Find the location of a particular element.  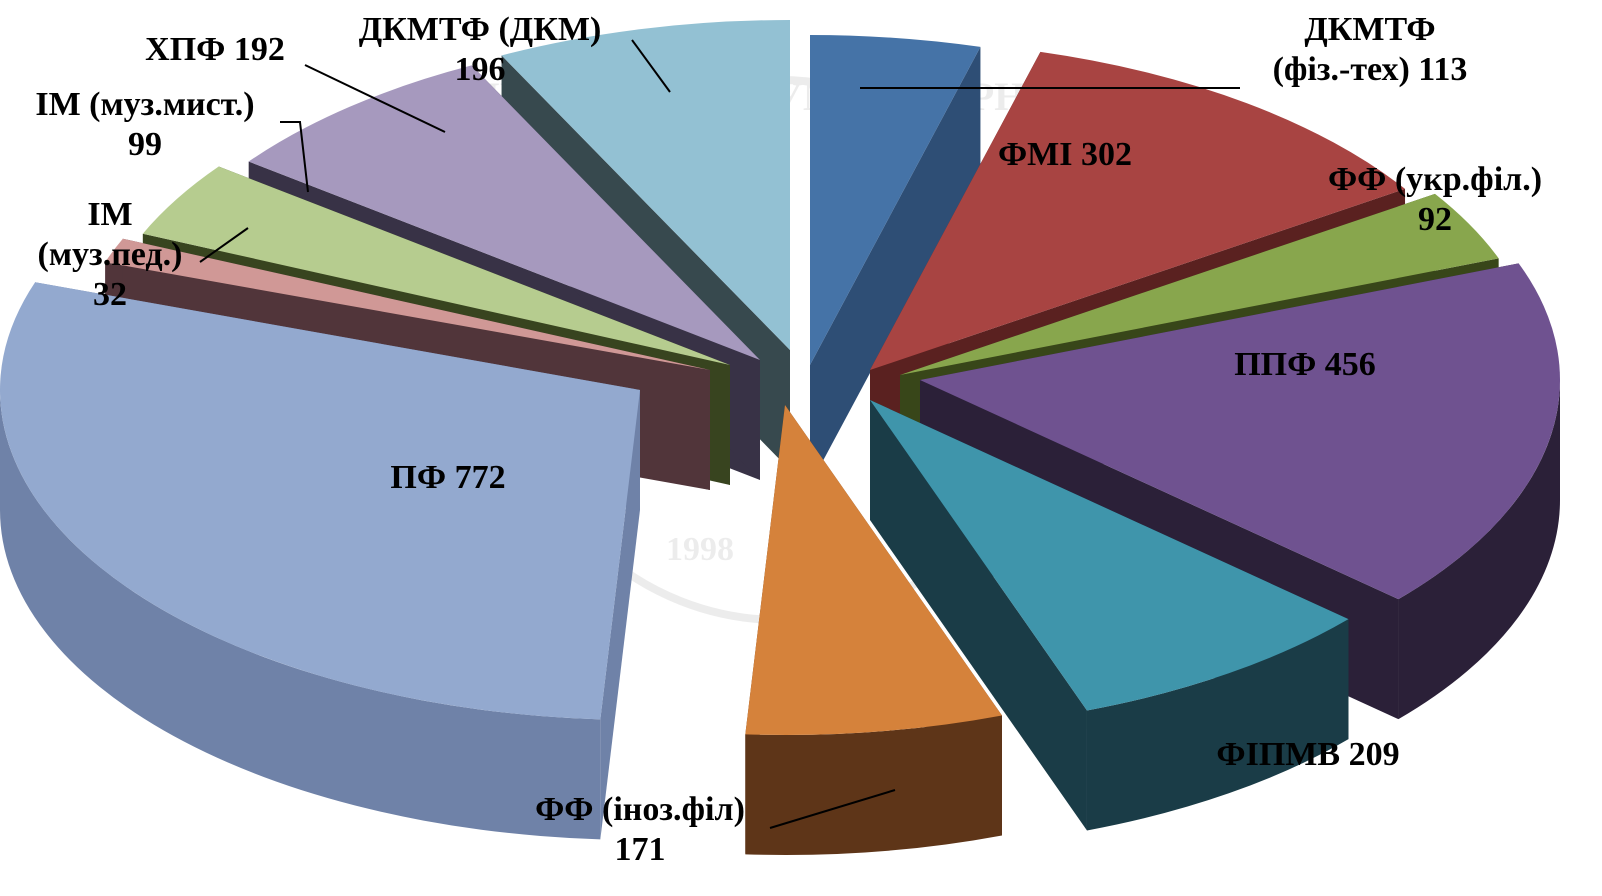

slice-label-7-line-1: (муз.пед.) is located at coordinates (110, 254).